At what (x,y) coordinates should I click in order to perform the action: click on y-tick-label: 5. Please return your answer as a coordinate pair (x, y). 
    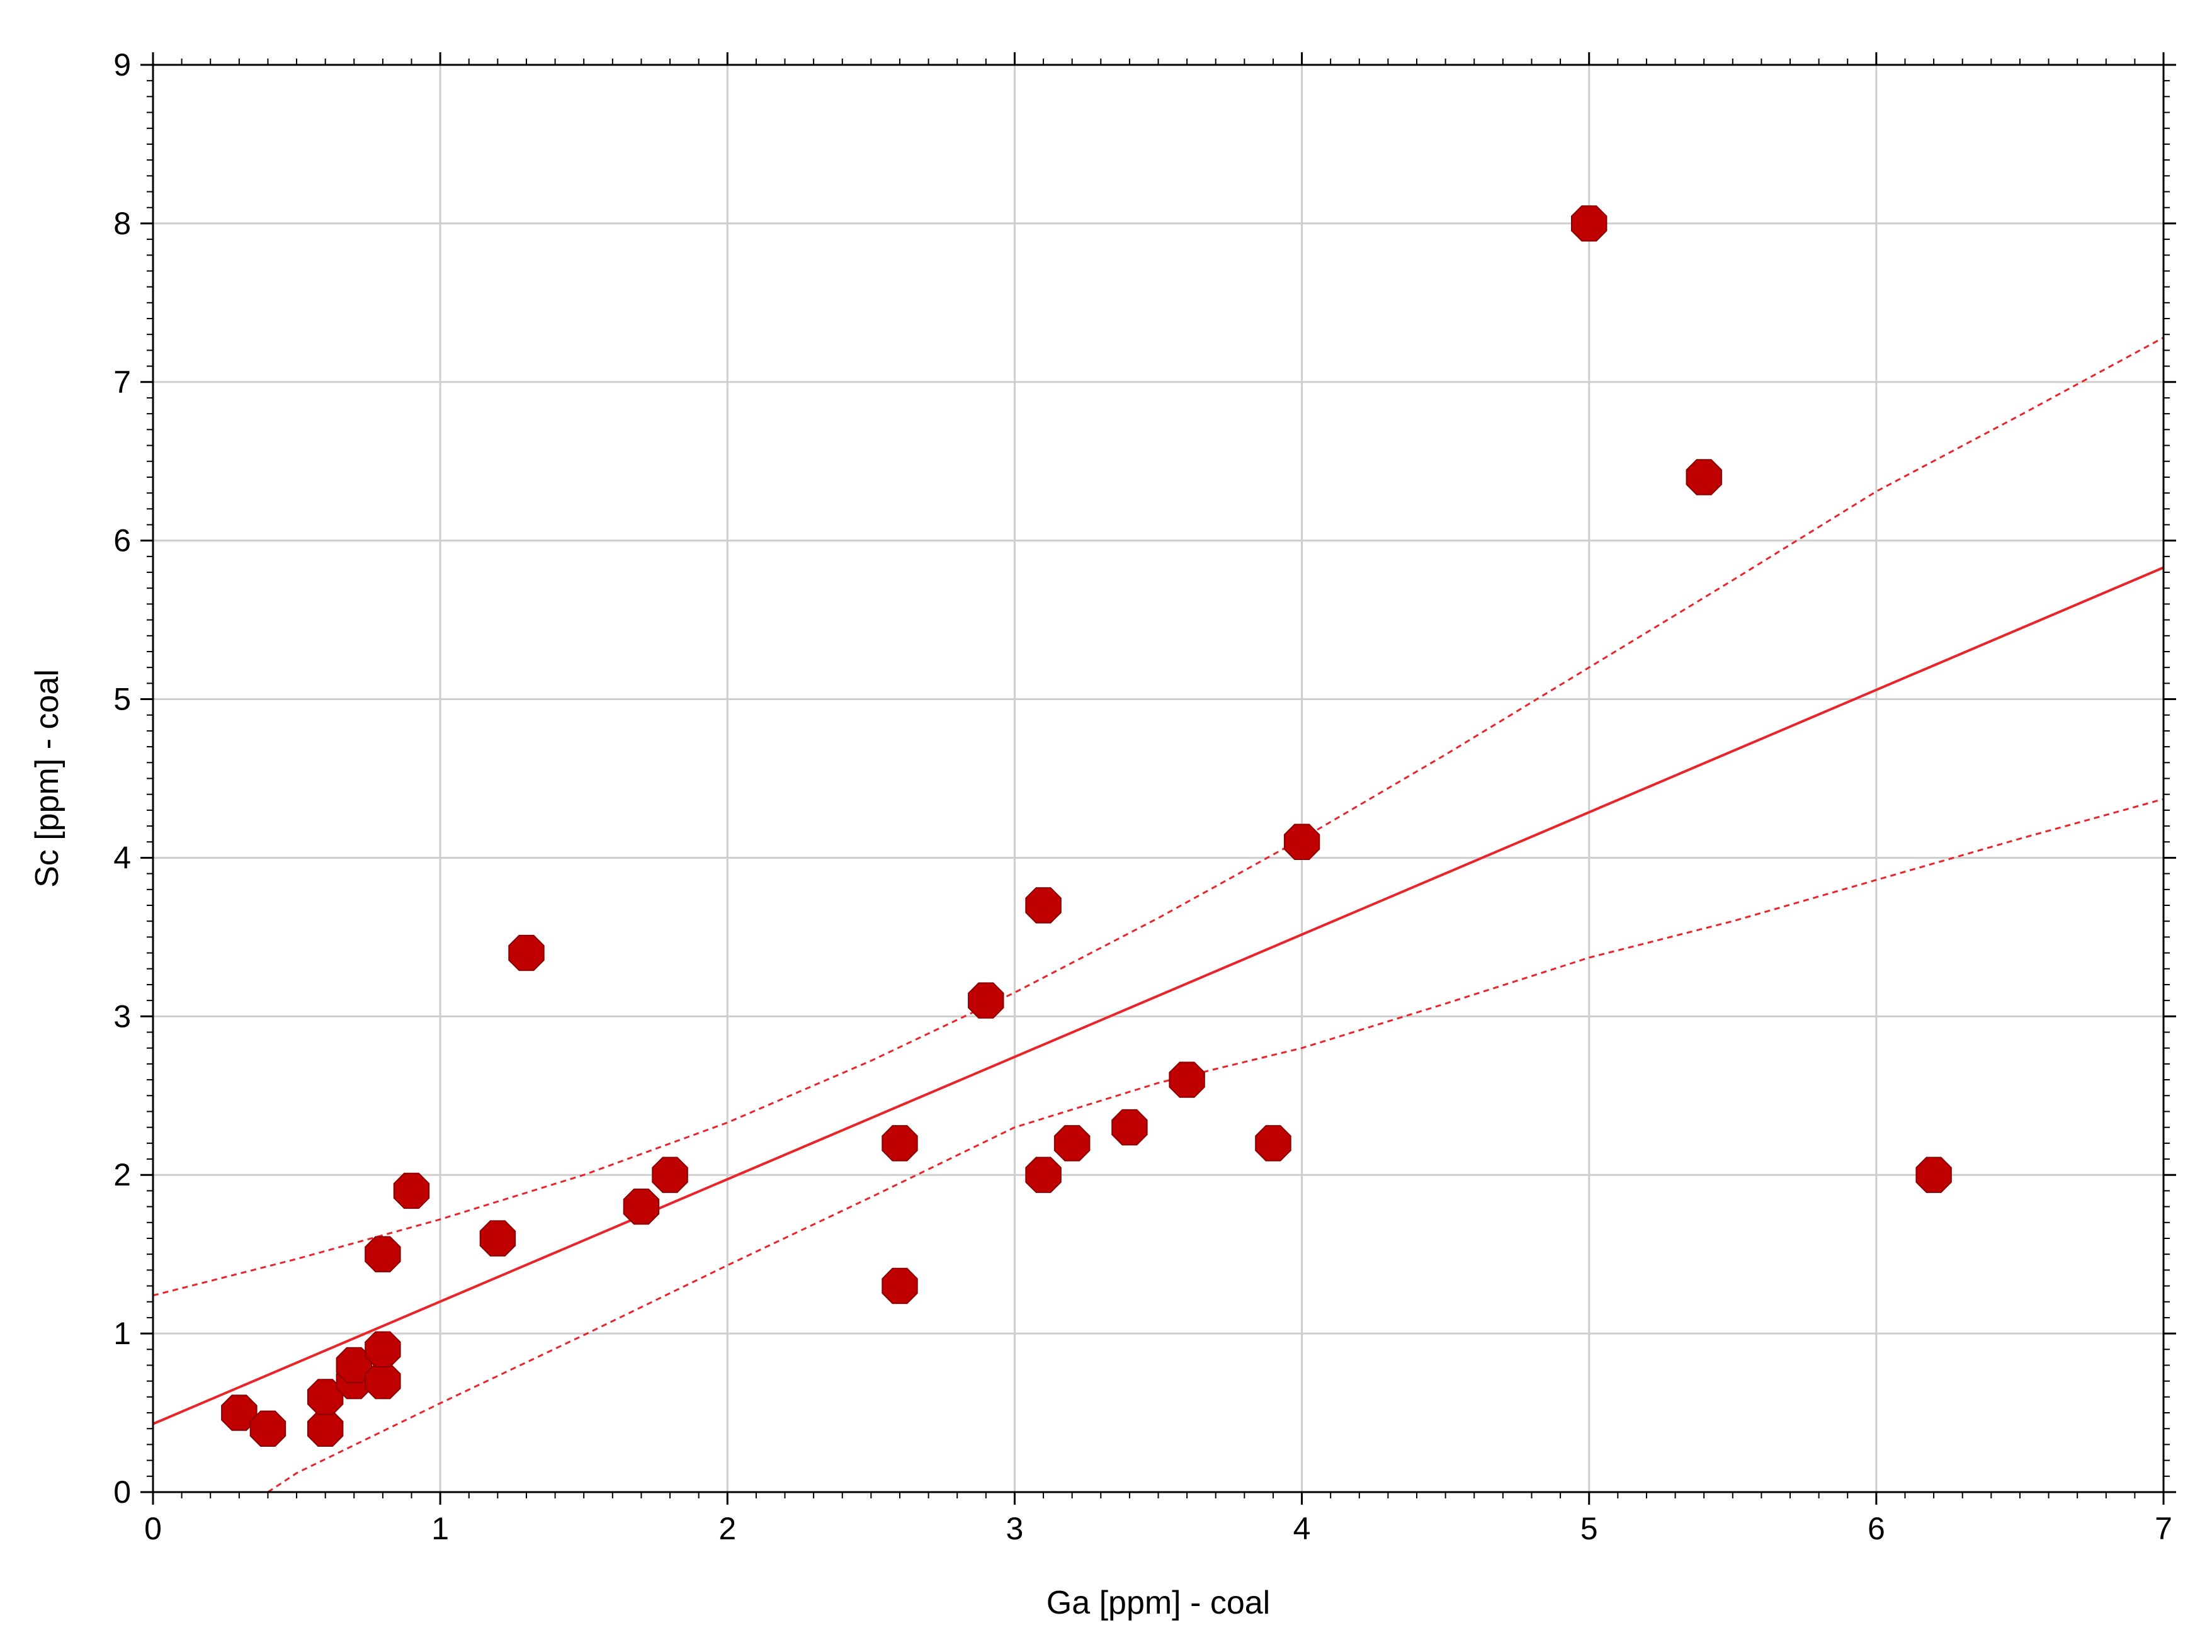
    Looking at the image, I should click on (122, 699).